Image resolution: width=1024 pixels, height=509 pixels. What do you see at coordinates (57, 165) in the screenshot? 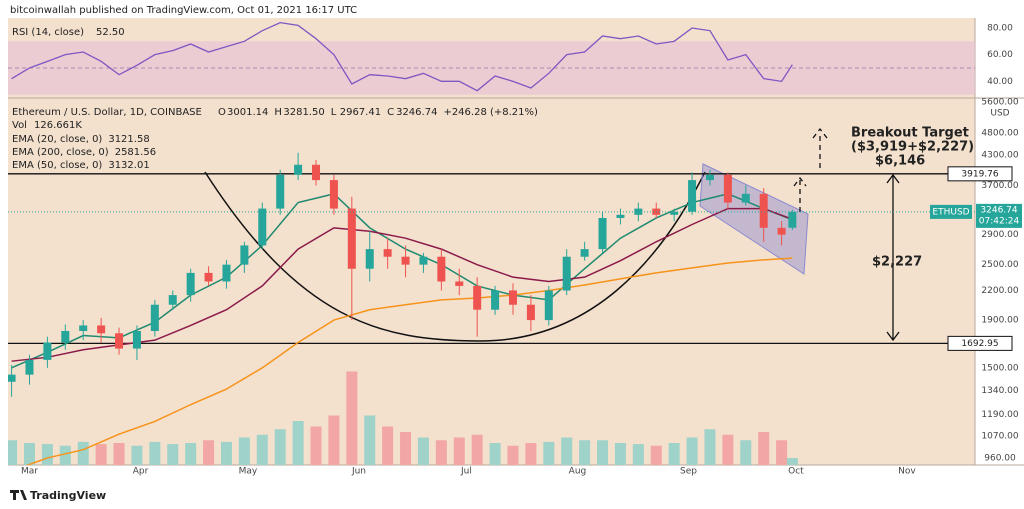
I see `ema-legend-name: EMA (50, close, 0)` at bounding box center [57, 165].